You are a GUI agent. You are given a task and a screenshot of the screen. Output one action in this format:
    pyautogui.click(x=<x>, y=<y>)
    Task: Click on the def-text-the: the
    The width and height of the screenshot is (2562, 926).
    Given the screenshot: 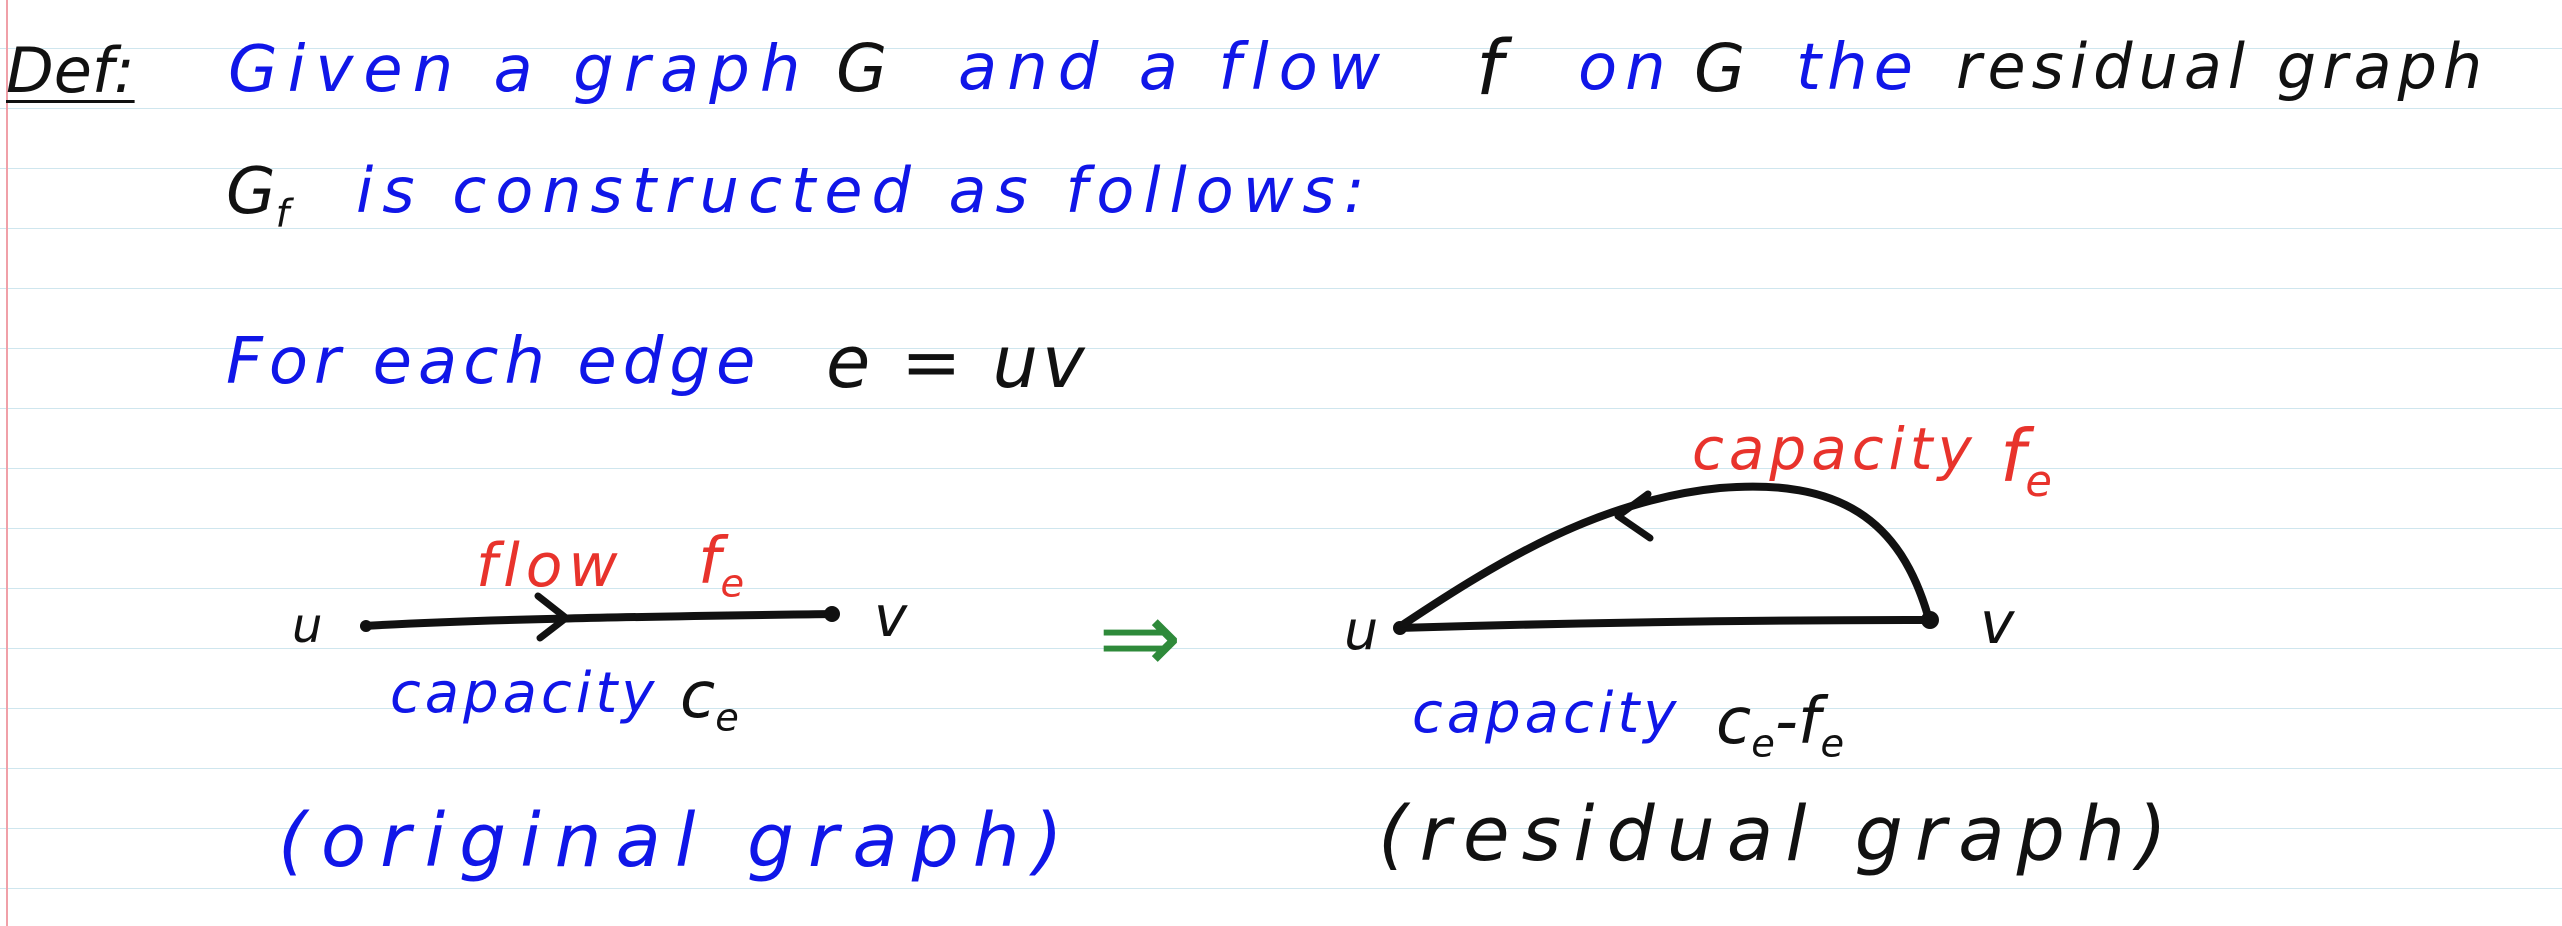 What is the action you would take?
    pyautogui.click(x=1858, y=68)
    